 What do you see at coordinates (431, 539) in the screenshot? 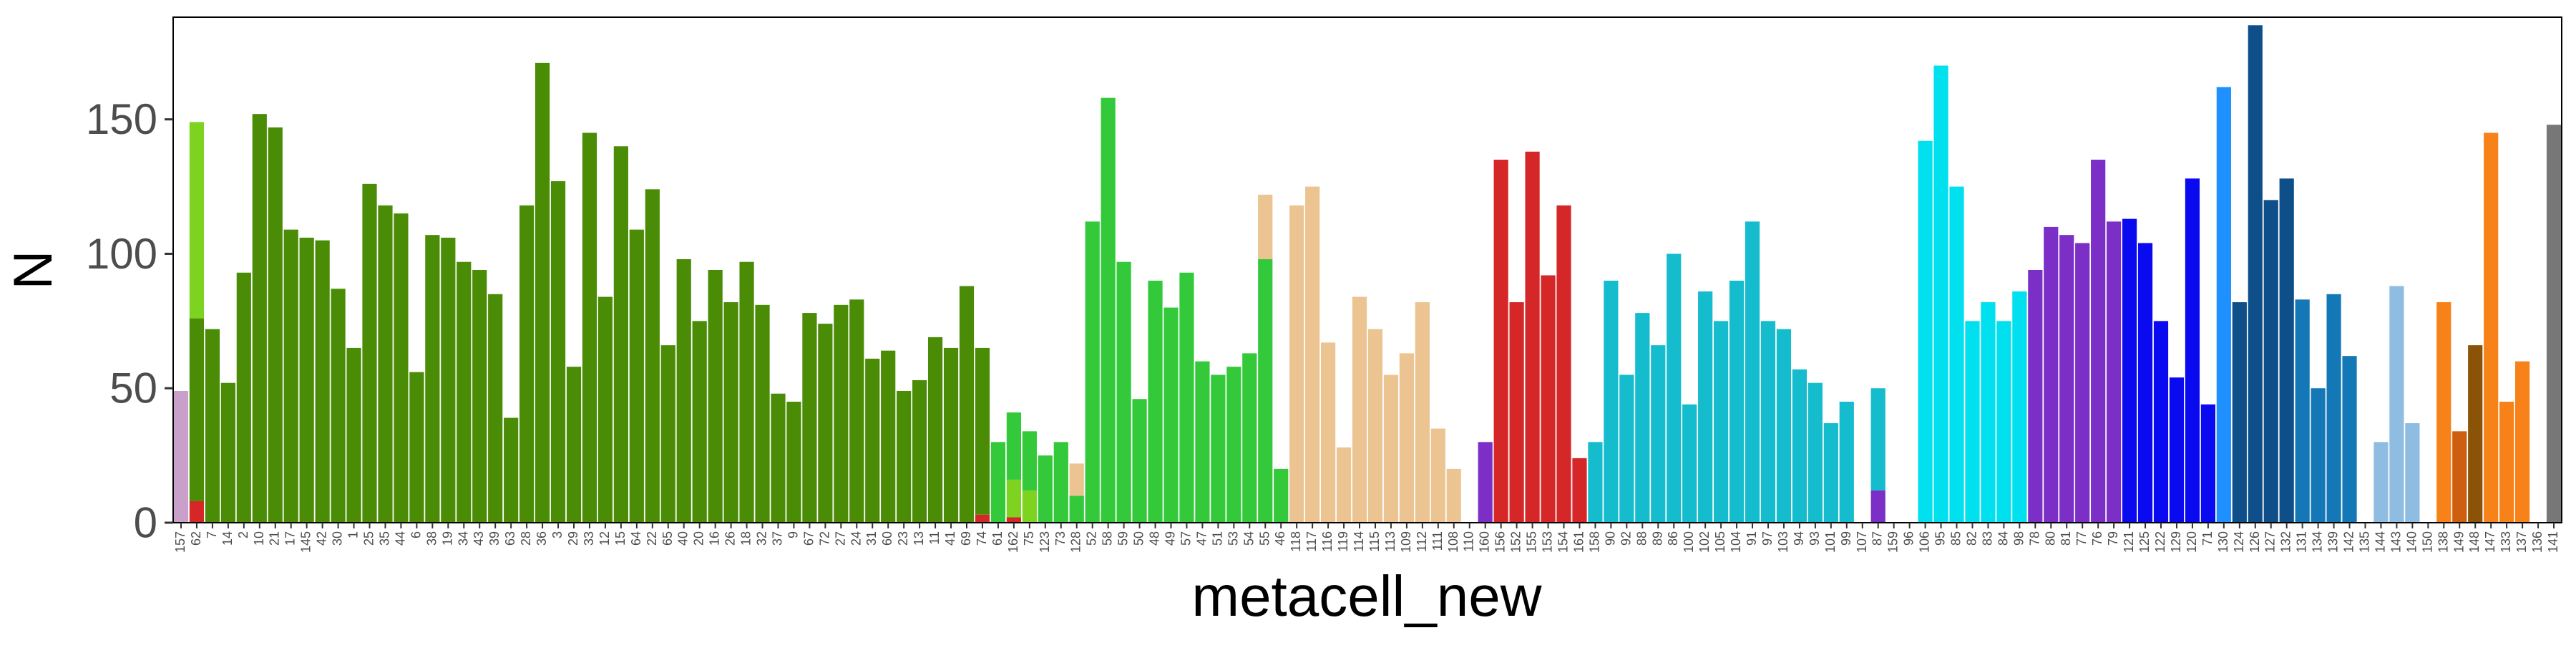
I see `x-tick-label: 38` at bounding box center [431, 539].